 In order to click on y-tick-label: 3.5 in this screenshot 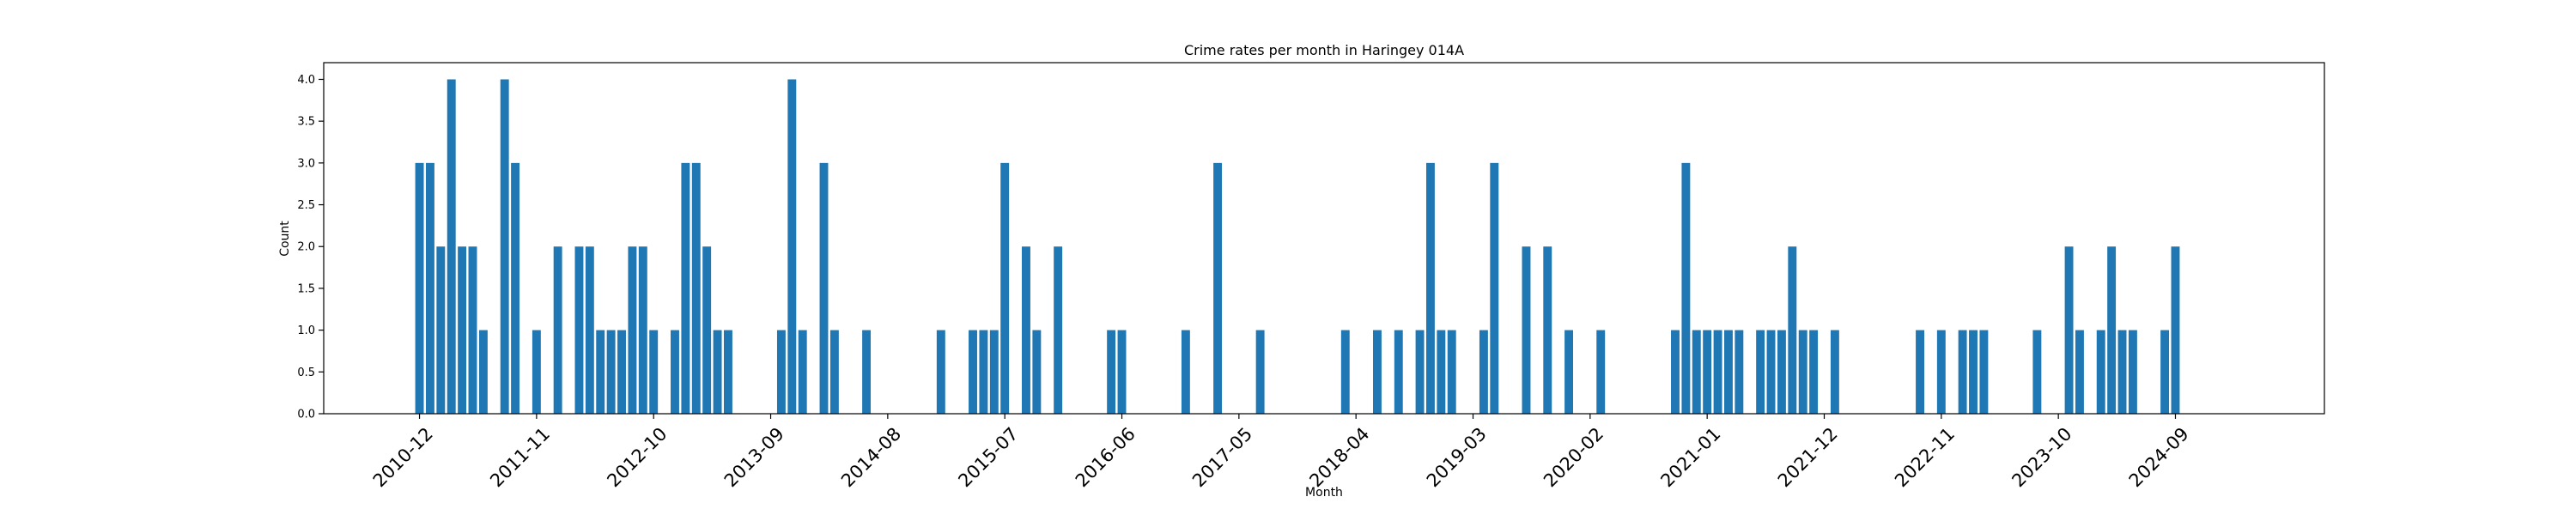, I will do `click(306, 122)`.